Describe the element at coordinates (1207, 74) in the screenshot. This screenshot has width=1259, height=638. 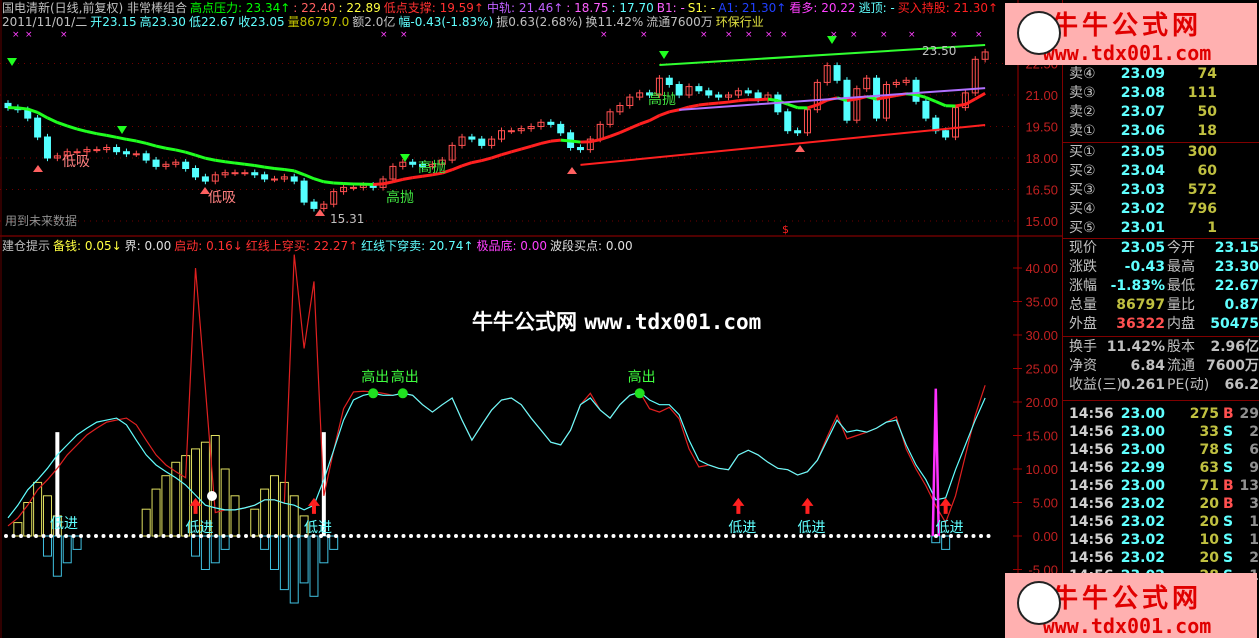
I see `cell: 74` at that location.